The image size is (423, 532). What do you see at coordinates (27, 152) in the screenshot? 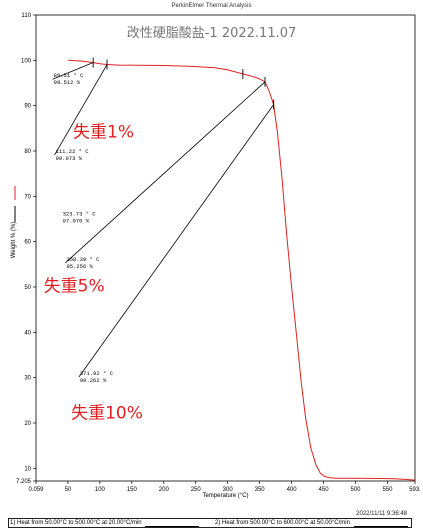
I see `y-tick-label: 80` at bounding box center [27, 152].